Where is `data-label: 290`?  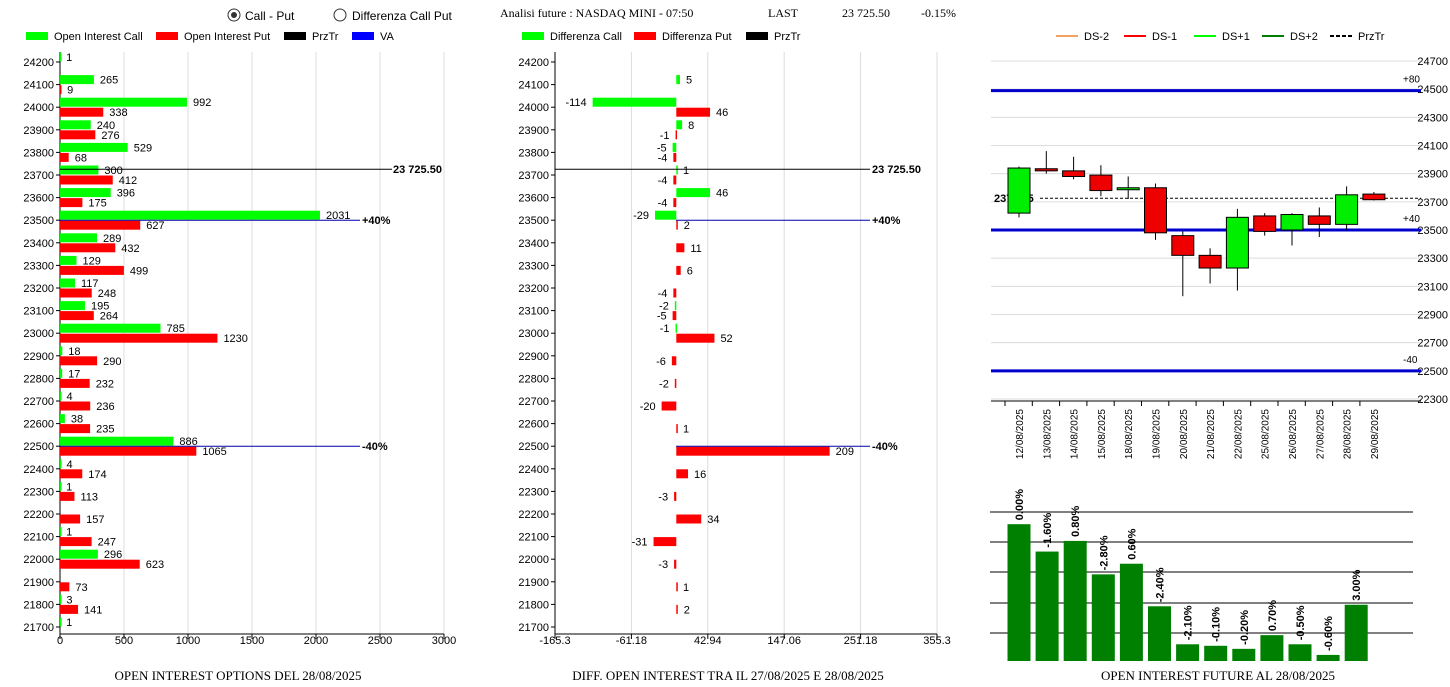 data-label: 290 is located at coordinates (112, 362).